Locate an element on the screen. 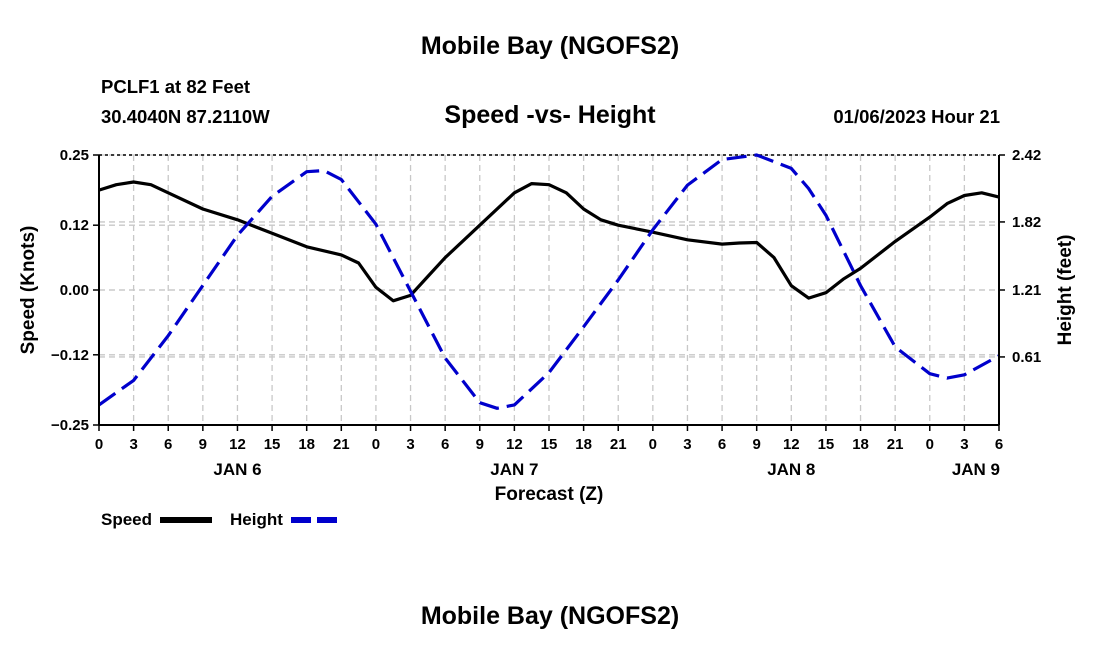 The image size is (1100, 650). station-name: PCLF1 at 82 Feet is located at coordinates (176, 86).